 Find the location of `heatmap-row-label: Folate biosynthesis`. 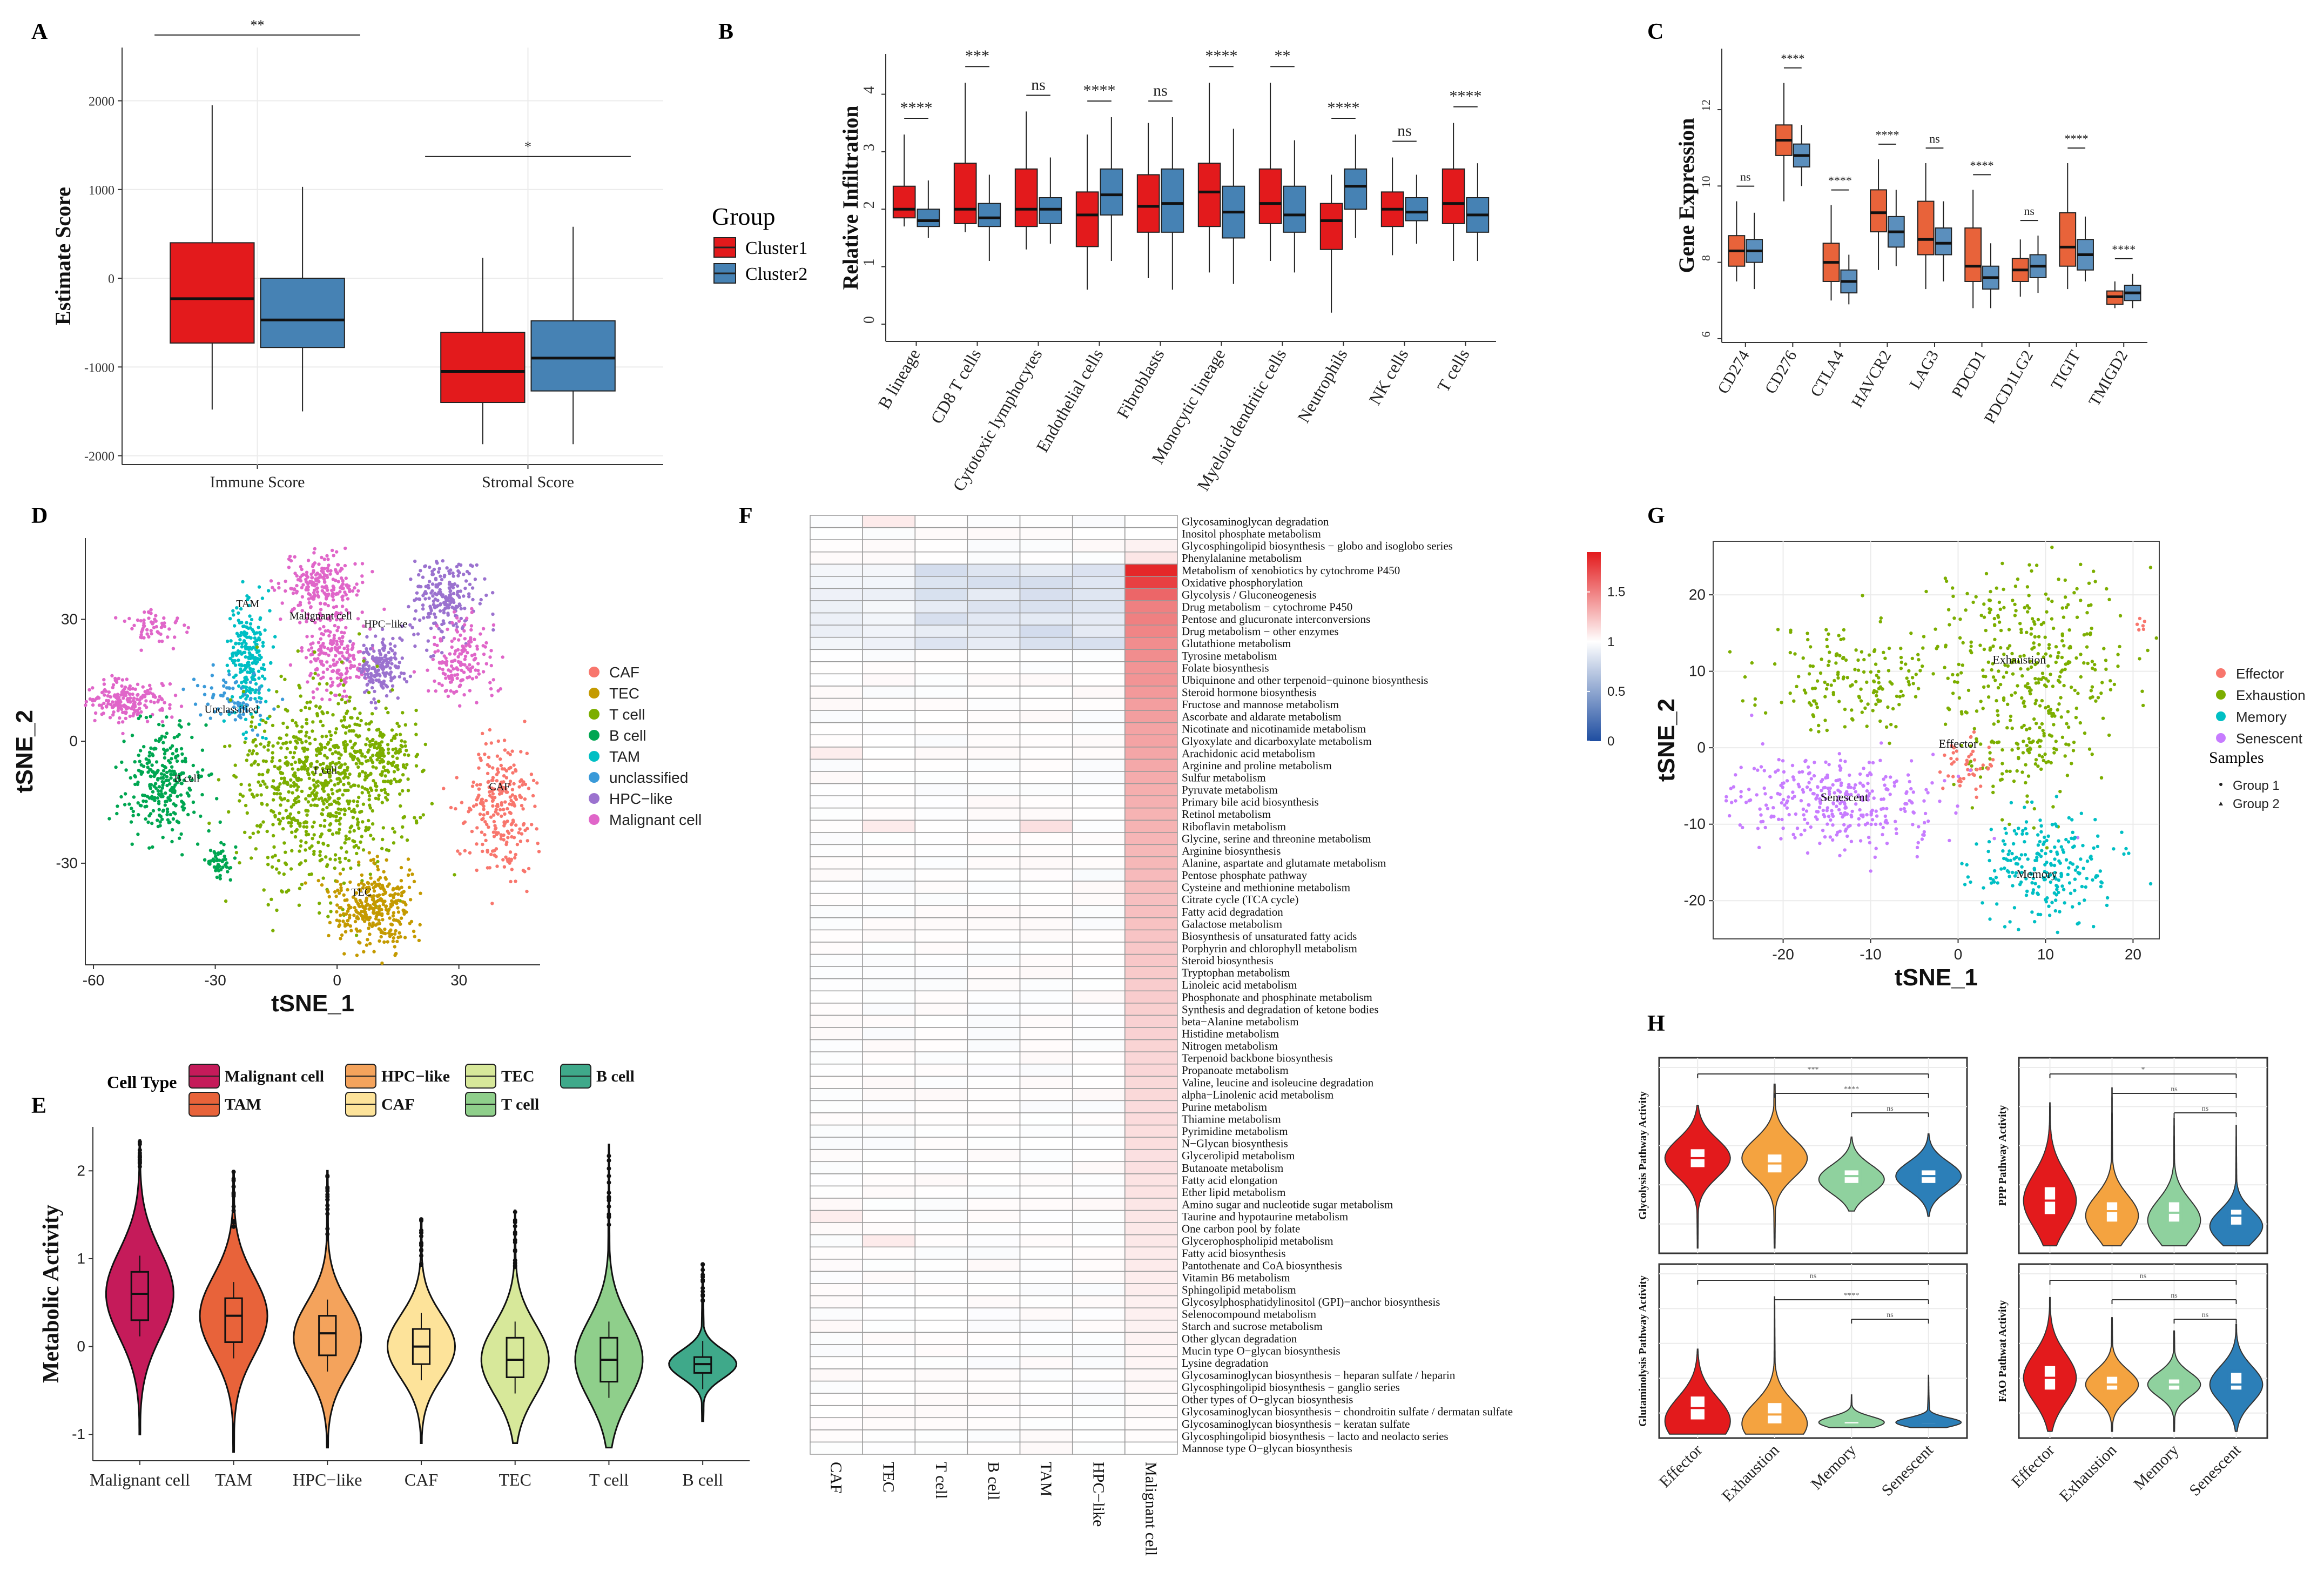

heatmap-row-label: Folate biosynthesis is located at coordinates (1225, 667).